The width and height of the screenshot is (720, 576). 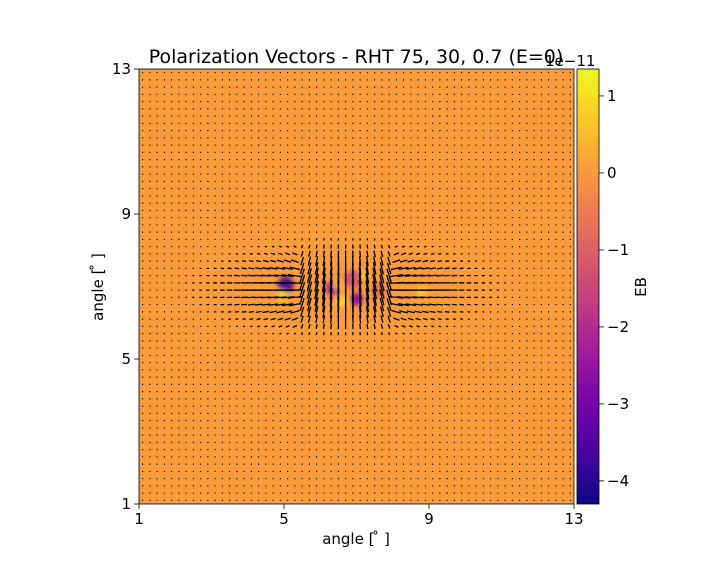 I want to click on colorbar-tick-label: −3, so click(x=618, y=404).